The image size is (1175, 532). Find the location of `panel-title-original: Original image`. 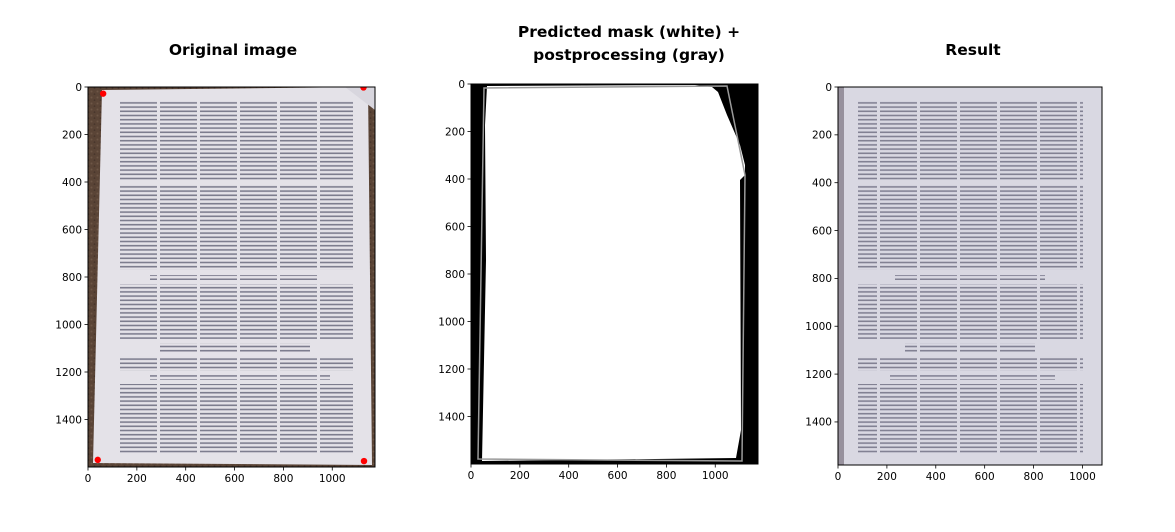

panel-title-original: Original image is located at coordinates (233, 50).